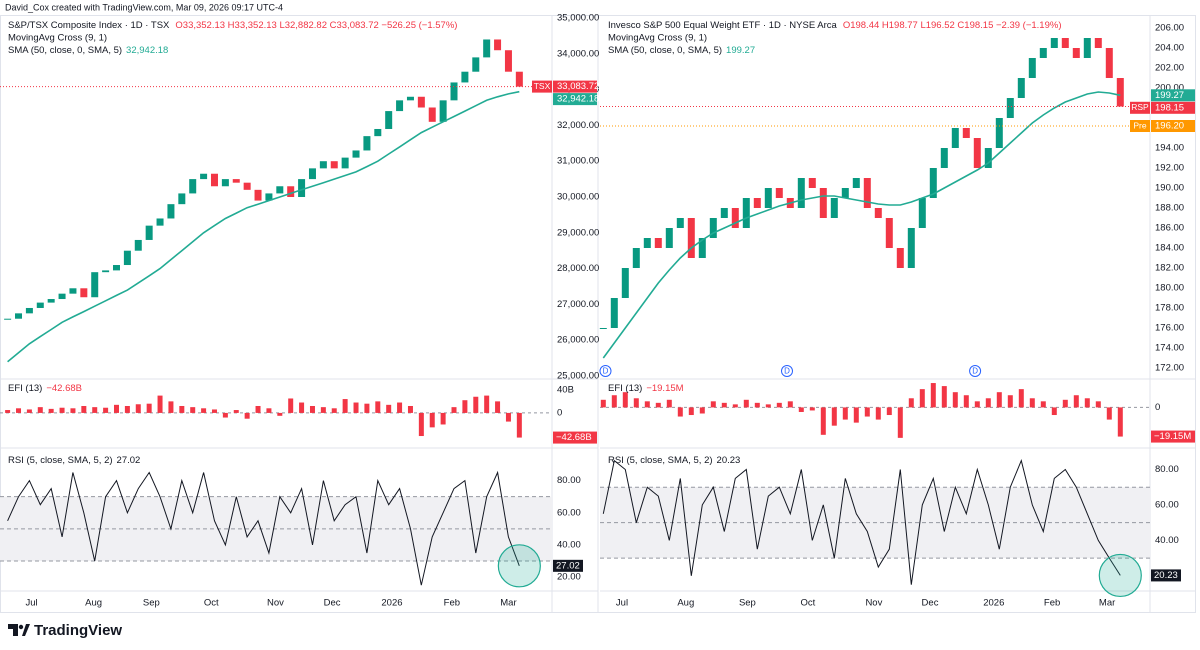 This screenshot has width=1200, height=650. I want to click on rsi-tag-label: 20.23, so click(1166, 575).